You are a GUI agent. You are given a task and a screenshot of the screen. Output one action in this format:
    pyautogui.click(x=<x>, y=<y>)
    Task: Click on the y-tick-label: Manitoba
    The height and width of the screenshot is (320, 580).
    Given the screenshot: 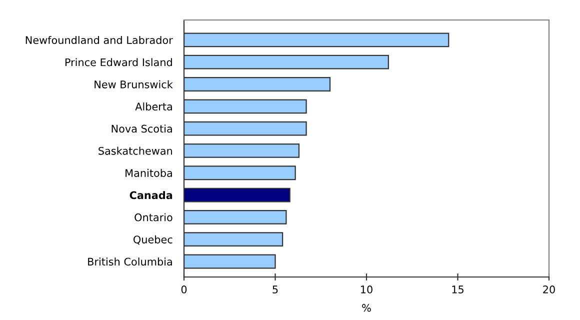 What is the action you would take?
    pyautogui.click(x=149, y=172)
    